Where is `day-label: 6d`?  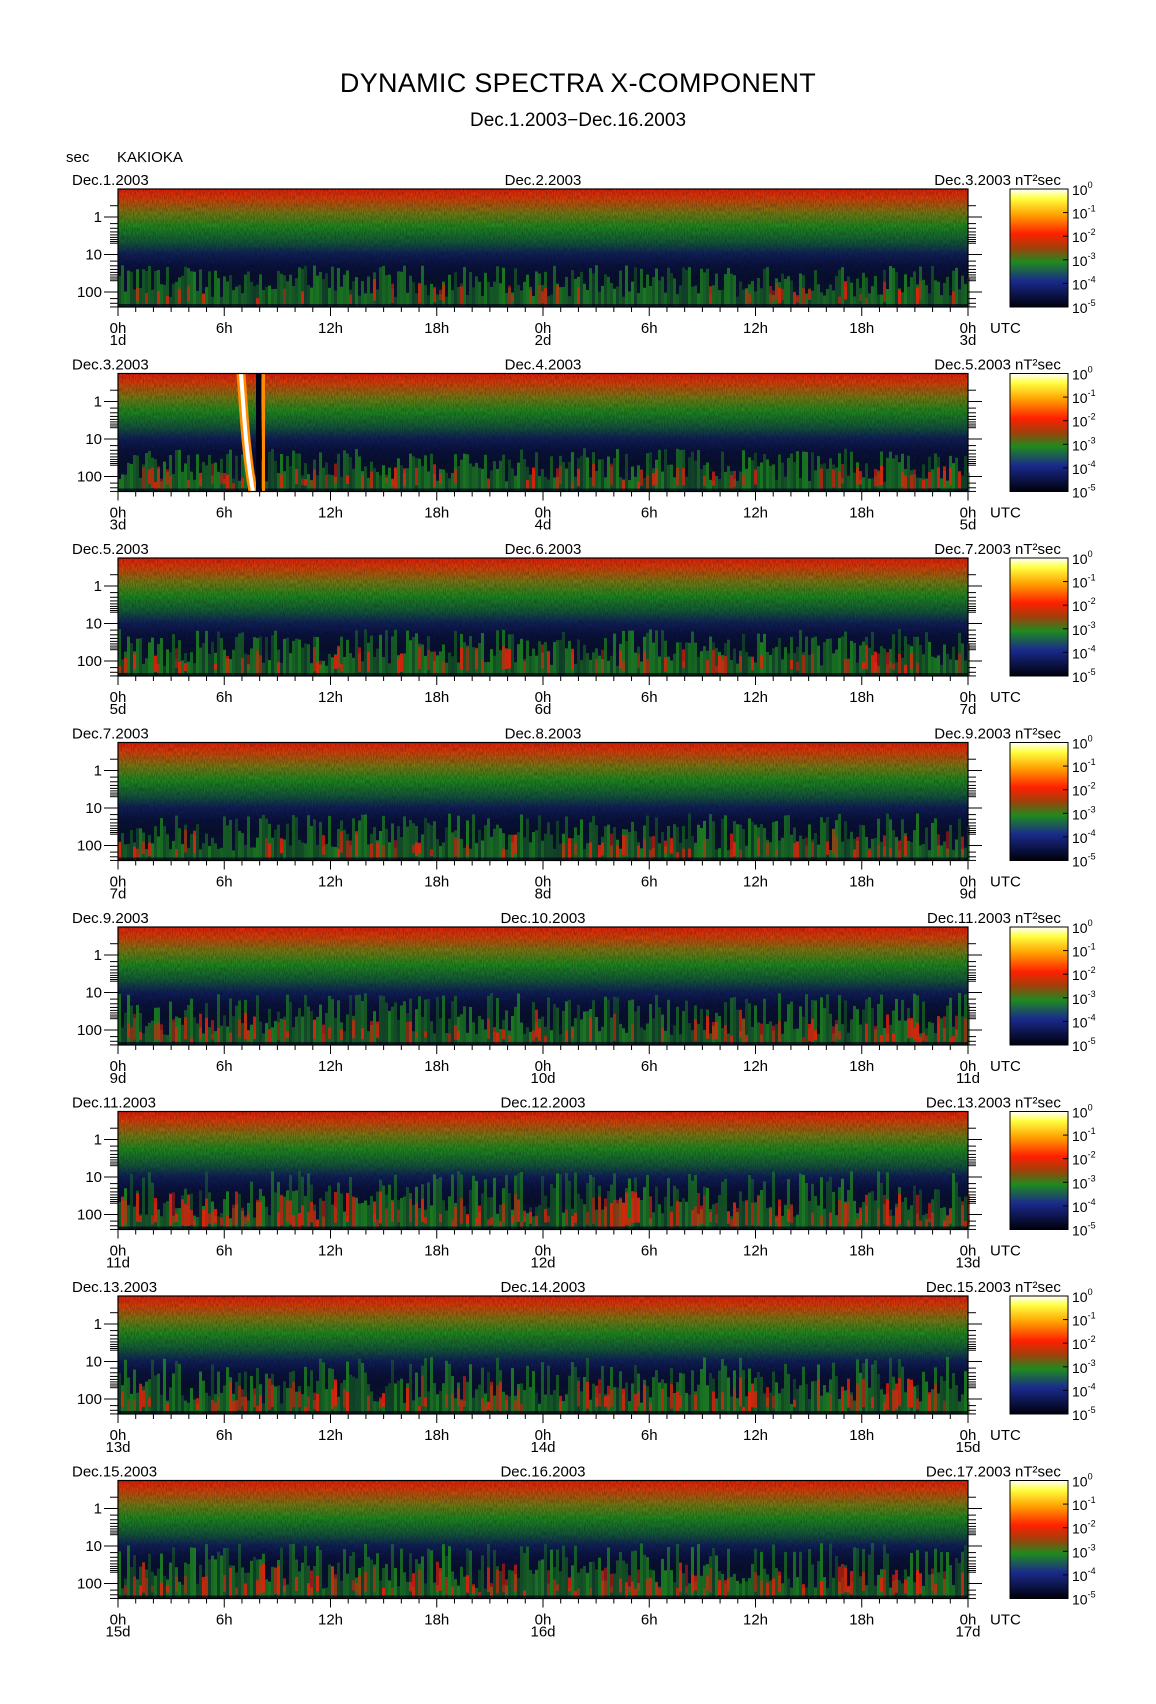 day-label: 6d is located at coordinates (543, 709).